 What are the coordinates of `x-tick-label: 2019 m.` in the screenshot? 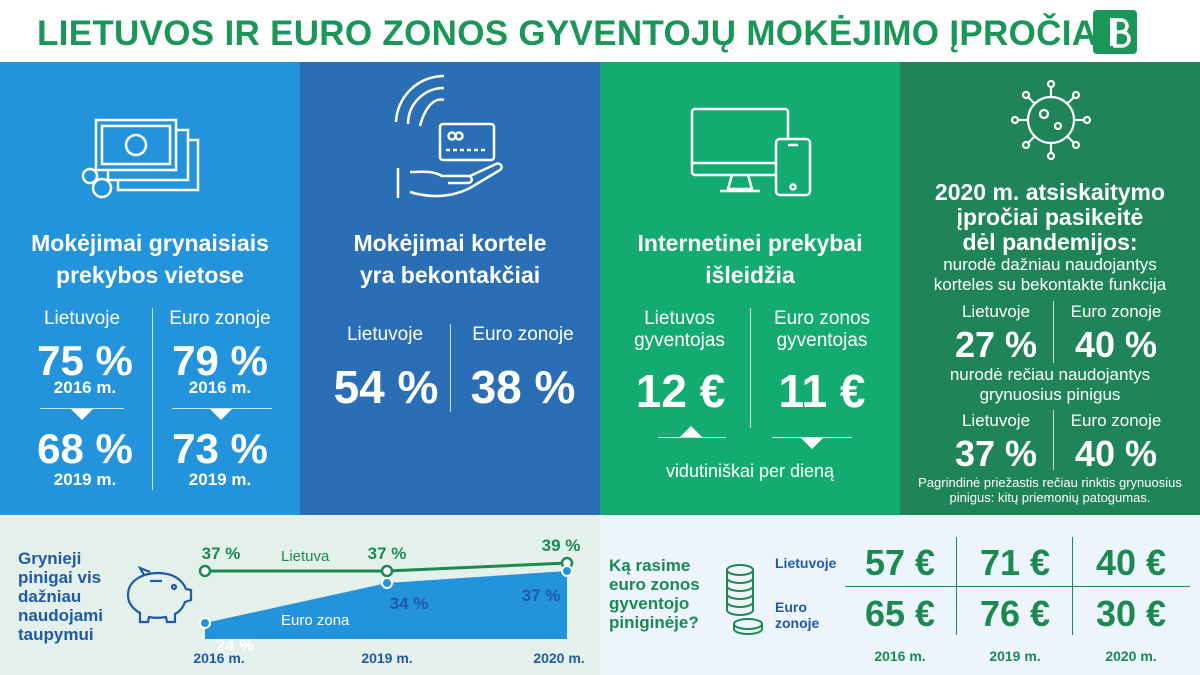 It's located at (386, 658).